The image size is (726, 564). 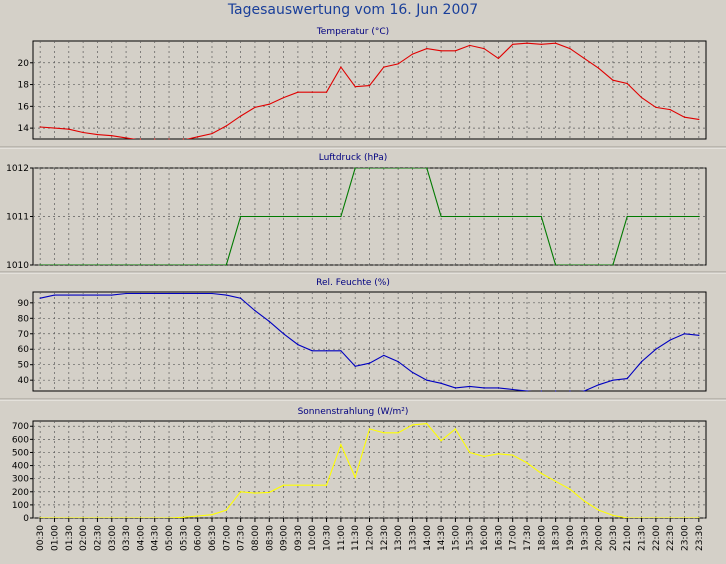 I want to click on x-tick-label: 21:30, so click(x=643, y=538).